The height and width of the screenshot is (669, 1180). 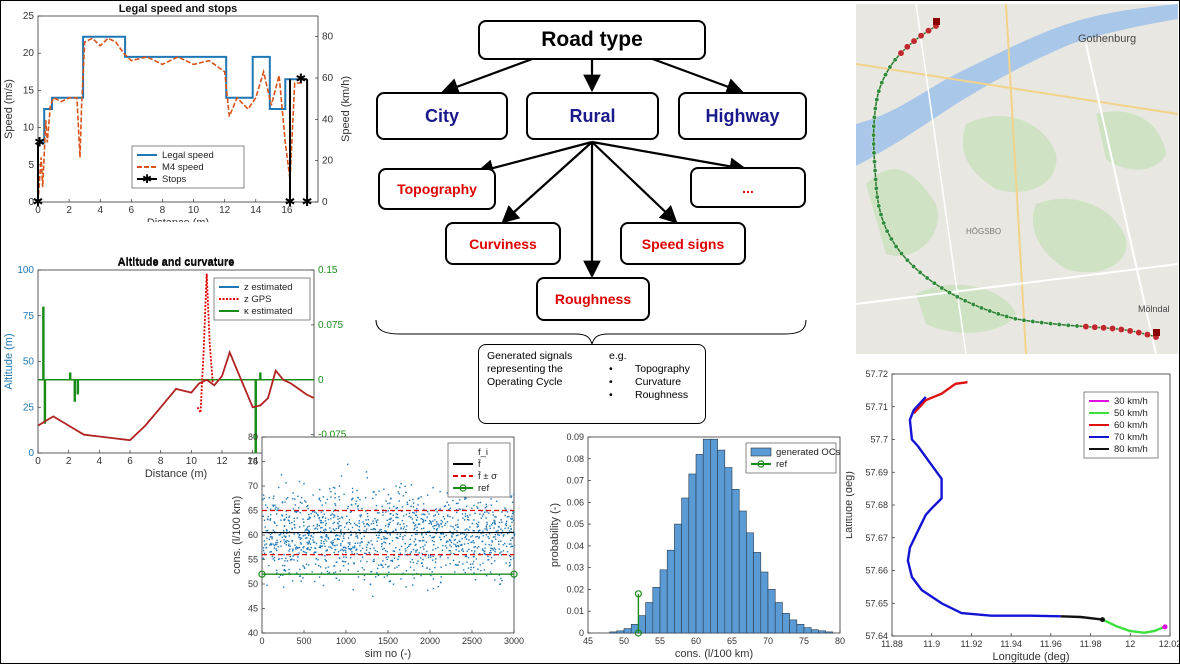 What do you see at coordinates (1081, 618) in the screenshot?
I see `route-segment` at bounding box center [1081, 618].